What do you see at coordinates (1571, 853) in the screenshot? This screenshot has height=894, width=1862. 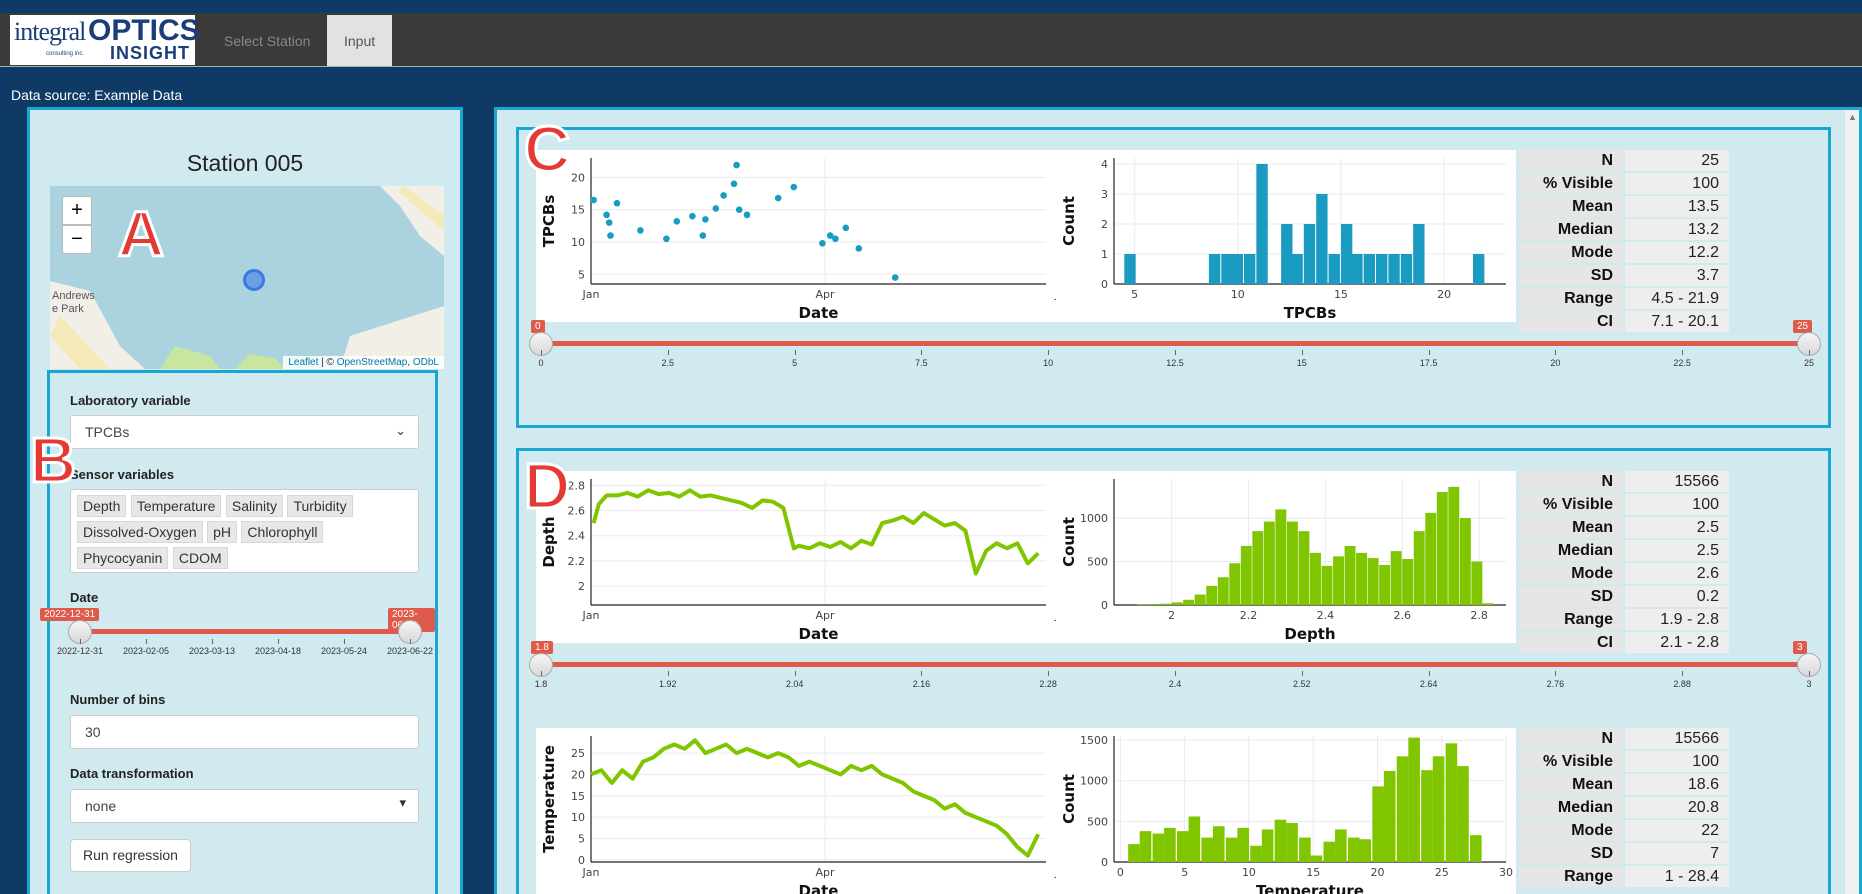 I see `stat-key: SD` at bounding box center [1571, 853].